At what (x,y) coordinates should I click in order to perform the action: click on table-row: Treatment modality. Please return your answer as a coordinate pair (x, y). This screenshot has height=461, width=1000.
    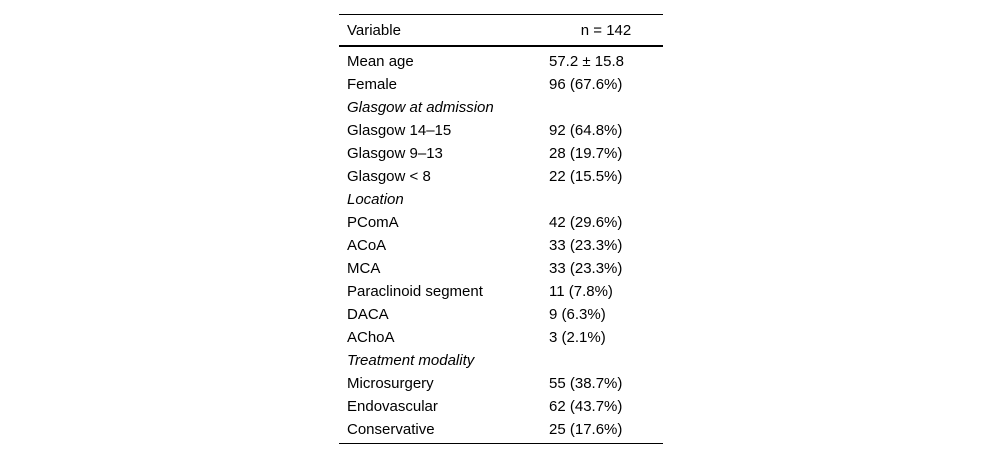
    Looking at the image, I should click on (501, 360).